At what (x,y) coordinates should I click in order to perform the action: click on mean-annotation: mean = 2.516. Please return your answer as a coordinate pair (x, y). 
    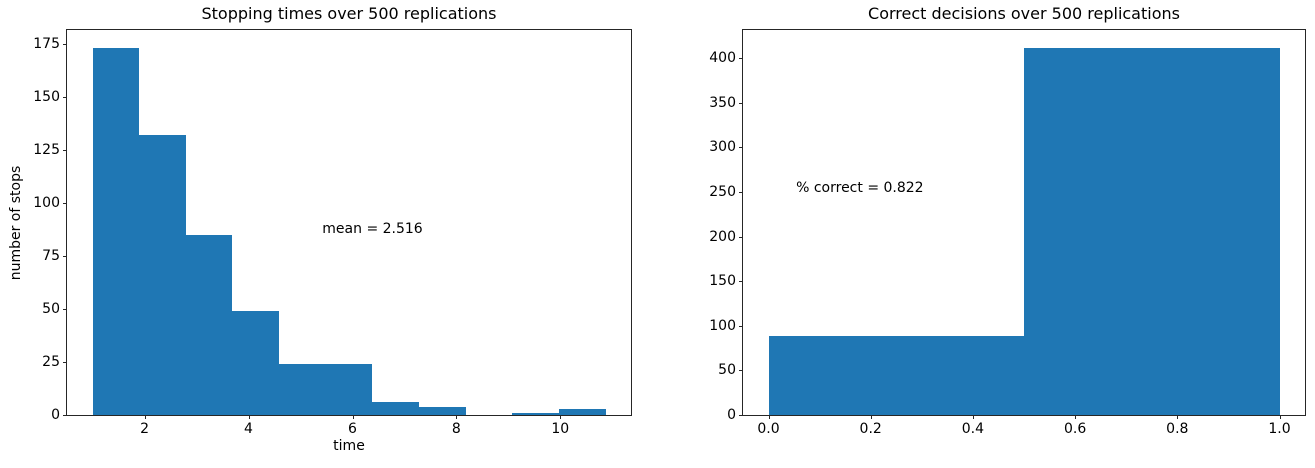
    Looking at the image, I should click on (372, 228).